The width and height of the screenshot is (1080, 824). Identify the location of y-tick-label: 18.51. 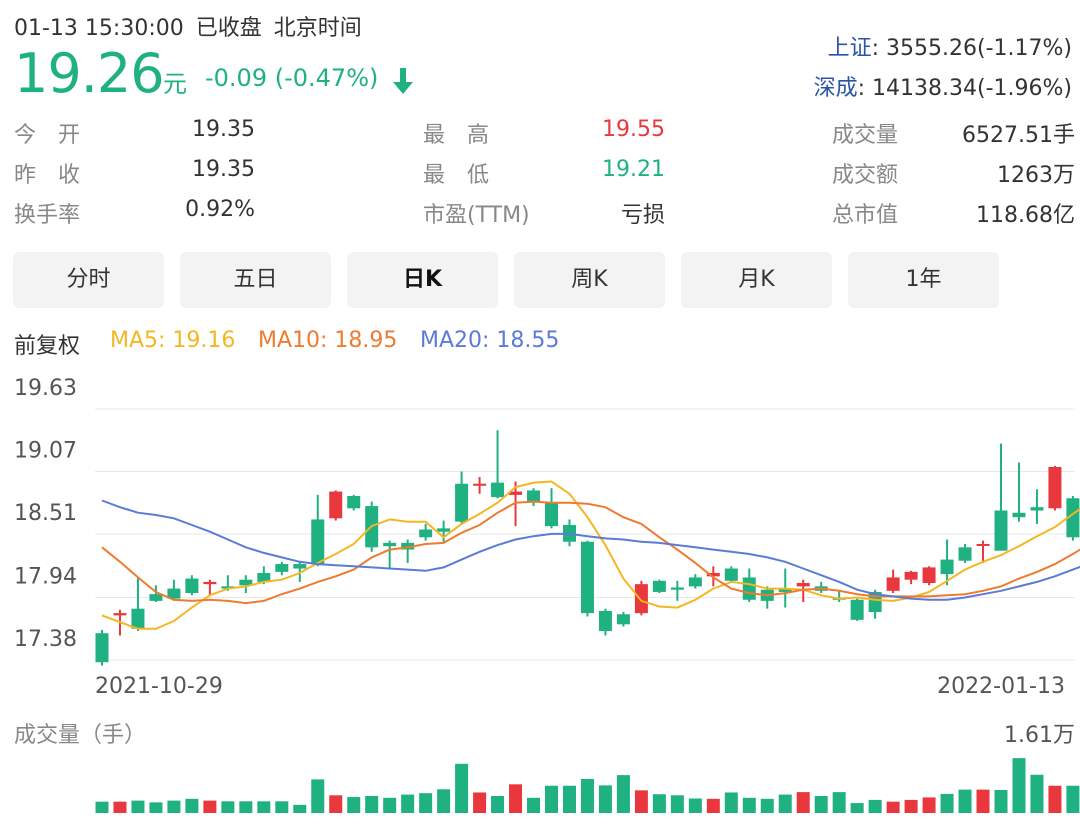
(45, 513).